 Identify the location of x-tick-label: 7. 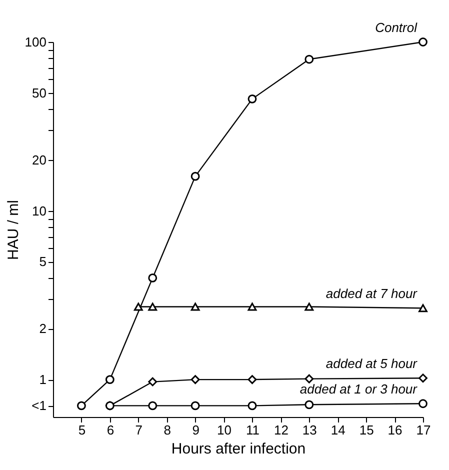
(138, 430).